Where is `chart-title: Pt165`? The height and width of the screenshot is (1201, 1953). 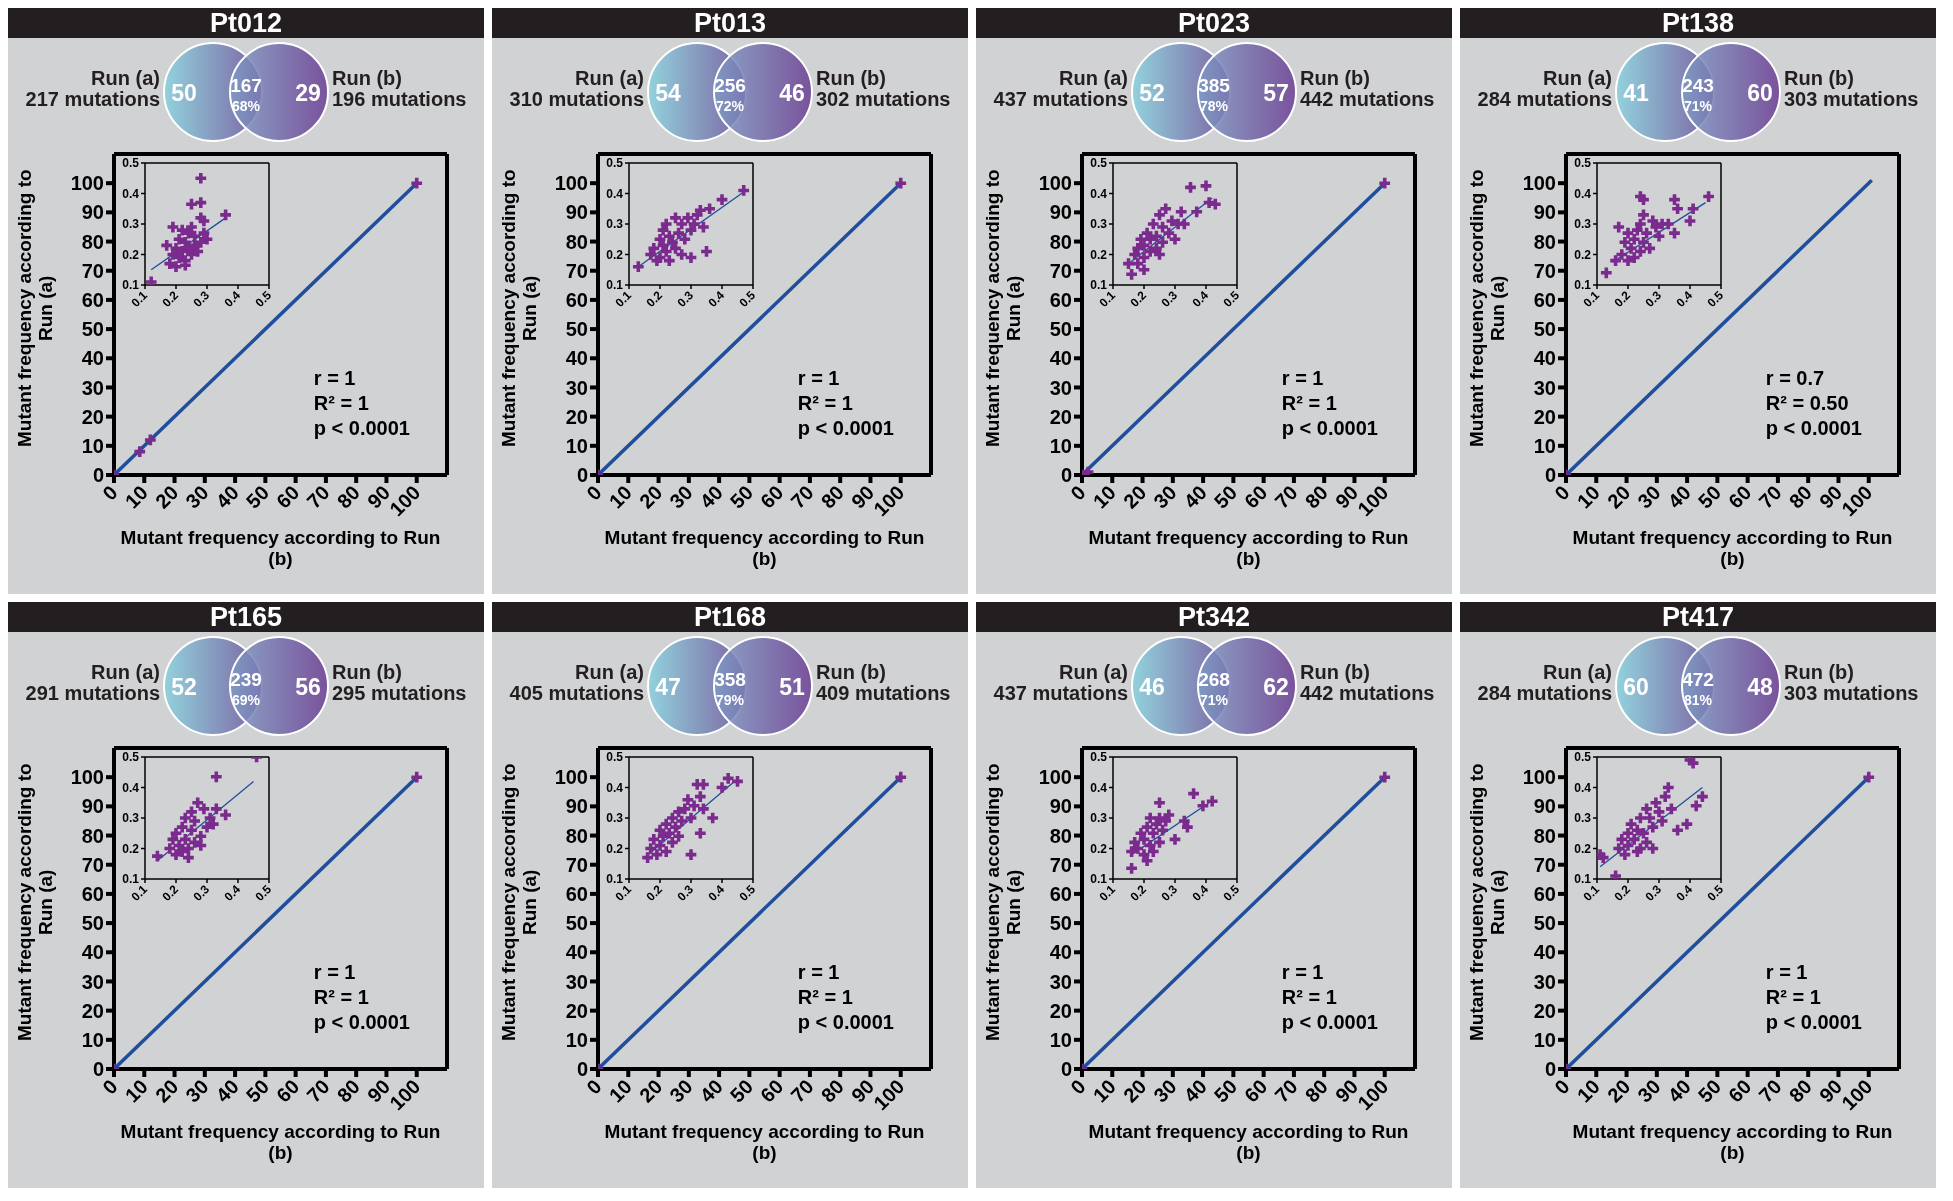 chart-title: Pt165 is located at coordinates (246, 617).